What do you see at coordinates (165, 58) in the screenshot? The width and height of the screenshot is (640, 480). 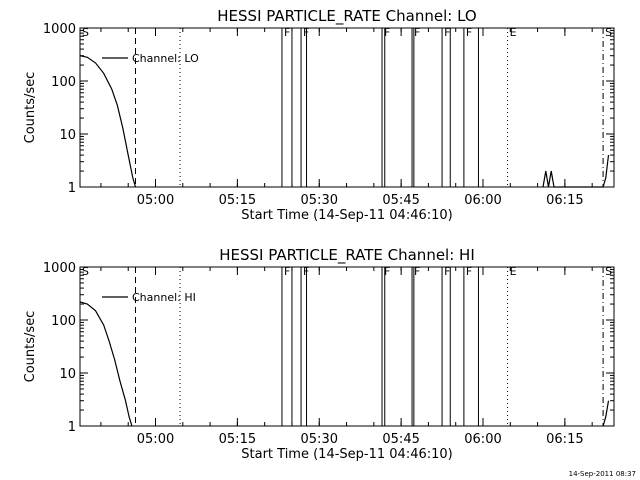 I see `legend-label: Channel: LO` at bounding box center [165, 58].